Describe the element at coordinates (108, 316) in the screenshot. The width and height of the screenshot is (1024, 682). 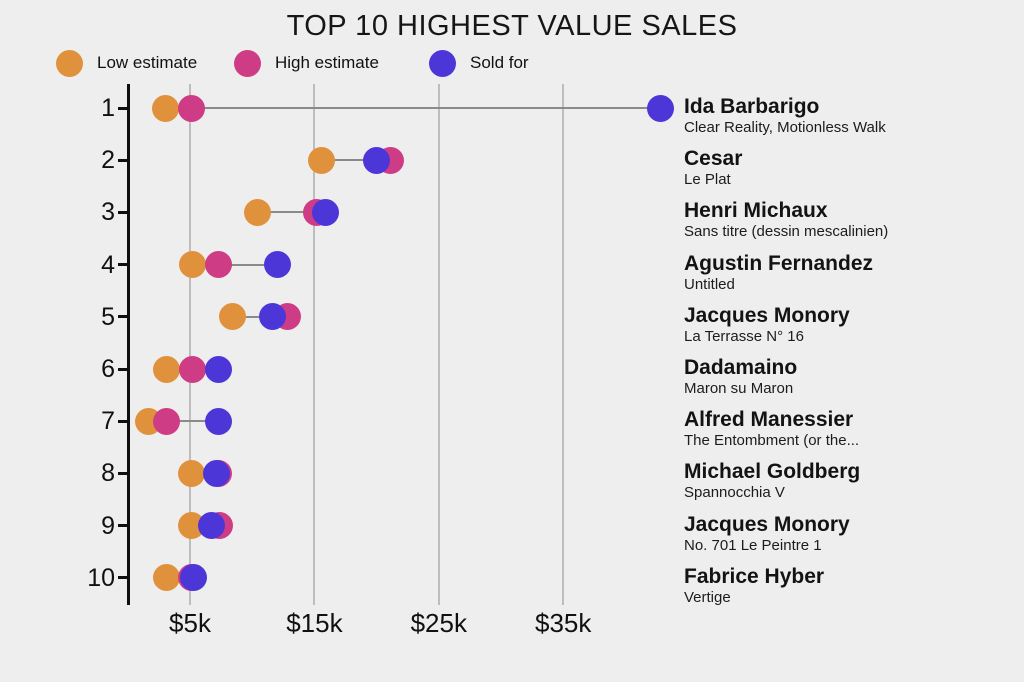
I see `rank-label-5: 5` at that location.